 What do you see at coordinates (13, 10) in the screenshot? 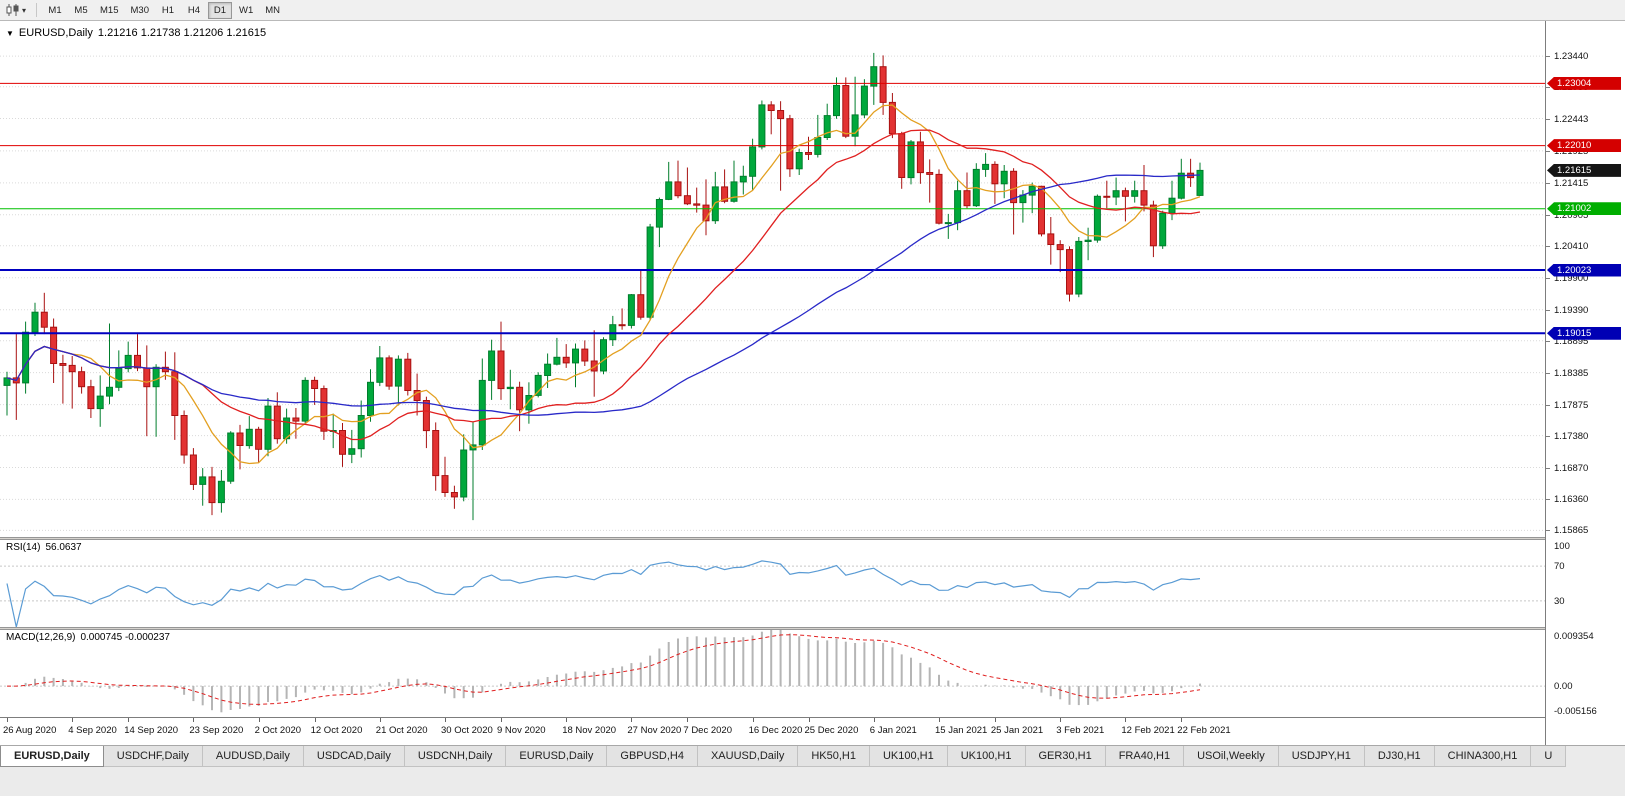
I see `chart-type-icon` at bounding box center [13, 10].